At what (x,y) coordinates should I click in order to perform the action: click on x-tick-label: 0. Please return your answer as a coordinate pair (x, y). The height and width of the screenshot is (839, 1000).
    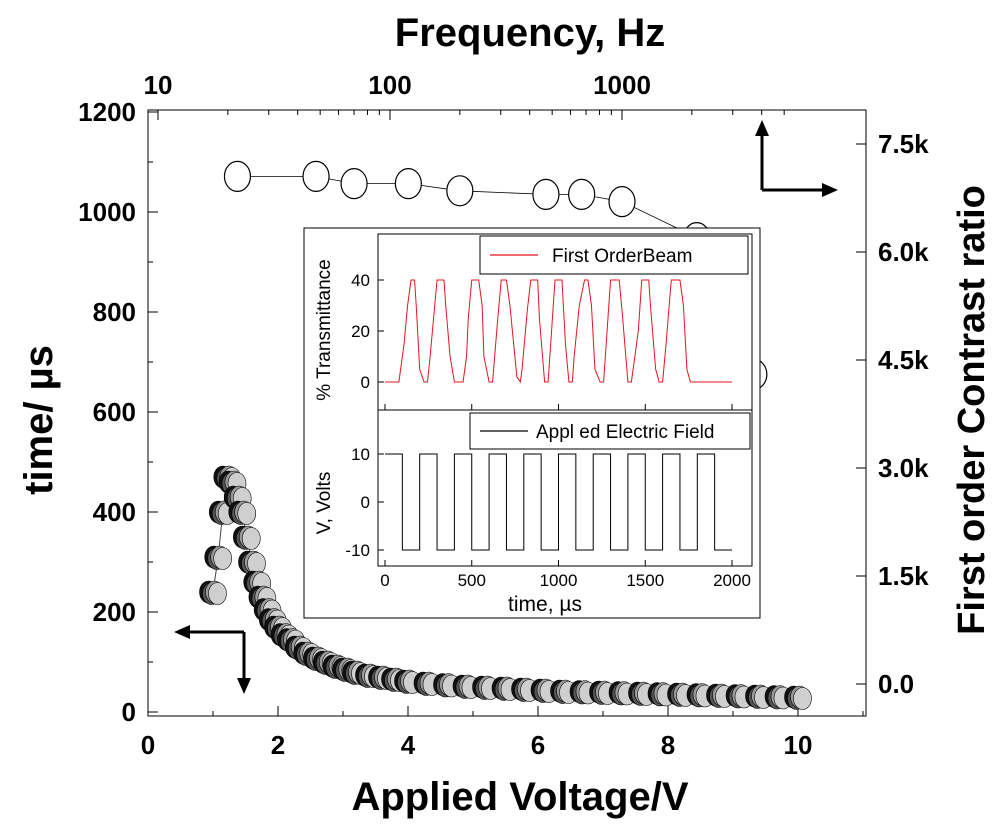
    Looking at the image, I should click on (148, 745).